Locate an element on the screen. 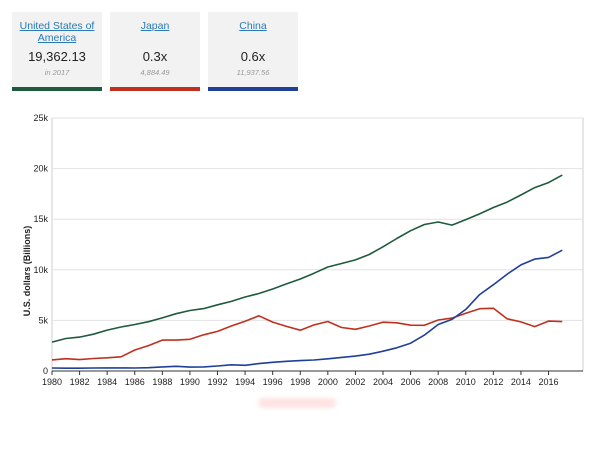  x-tick-label: 1984 is located at coordinates (107, 382).